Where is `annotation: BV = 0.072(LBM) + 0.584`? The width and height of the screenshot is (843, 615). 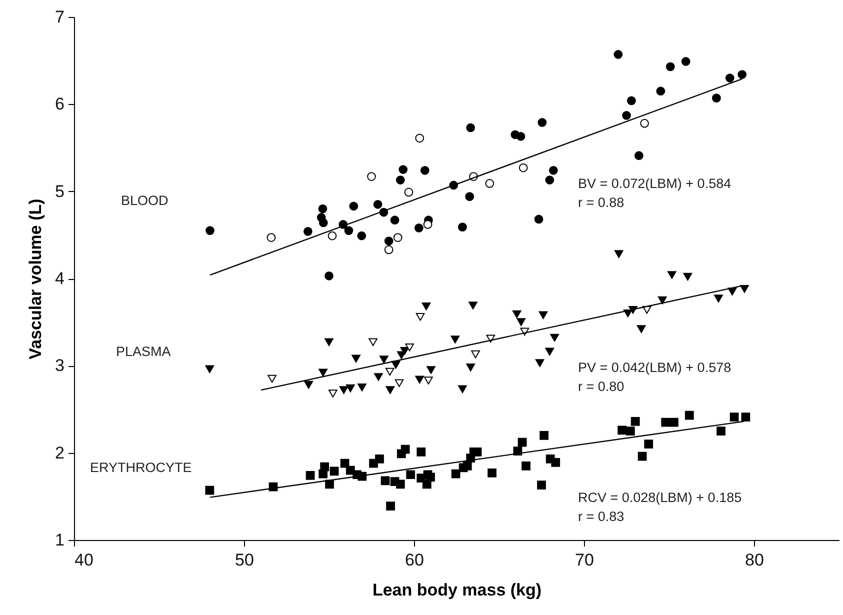
annotation: BV = 0.072(LBM) + 0.584 is located at coordinates (655, 183).